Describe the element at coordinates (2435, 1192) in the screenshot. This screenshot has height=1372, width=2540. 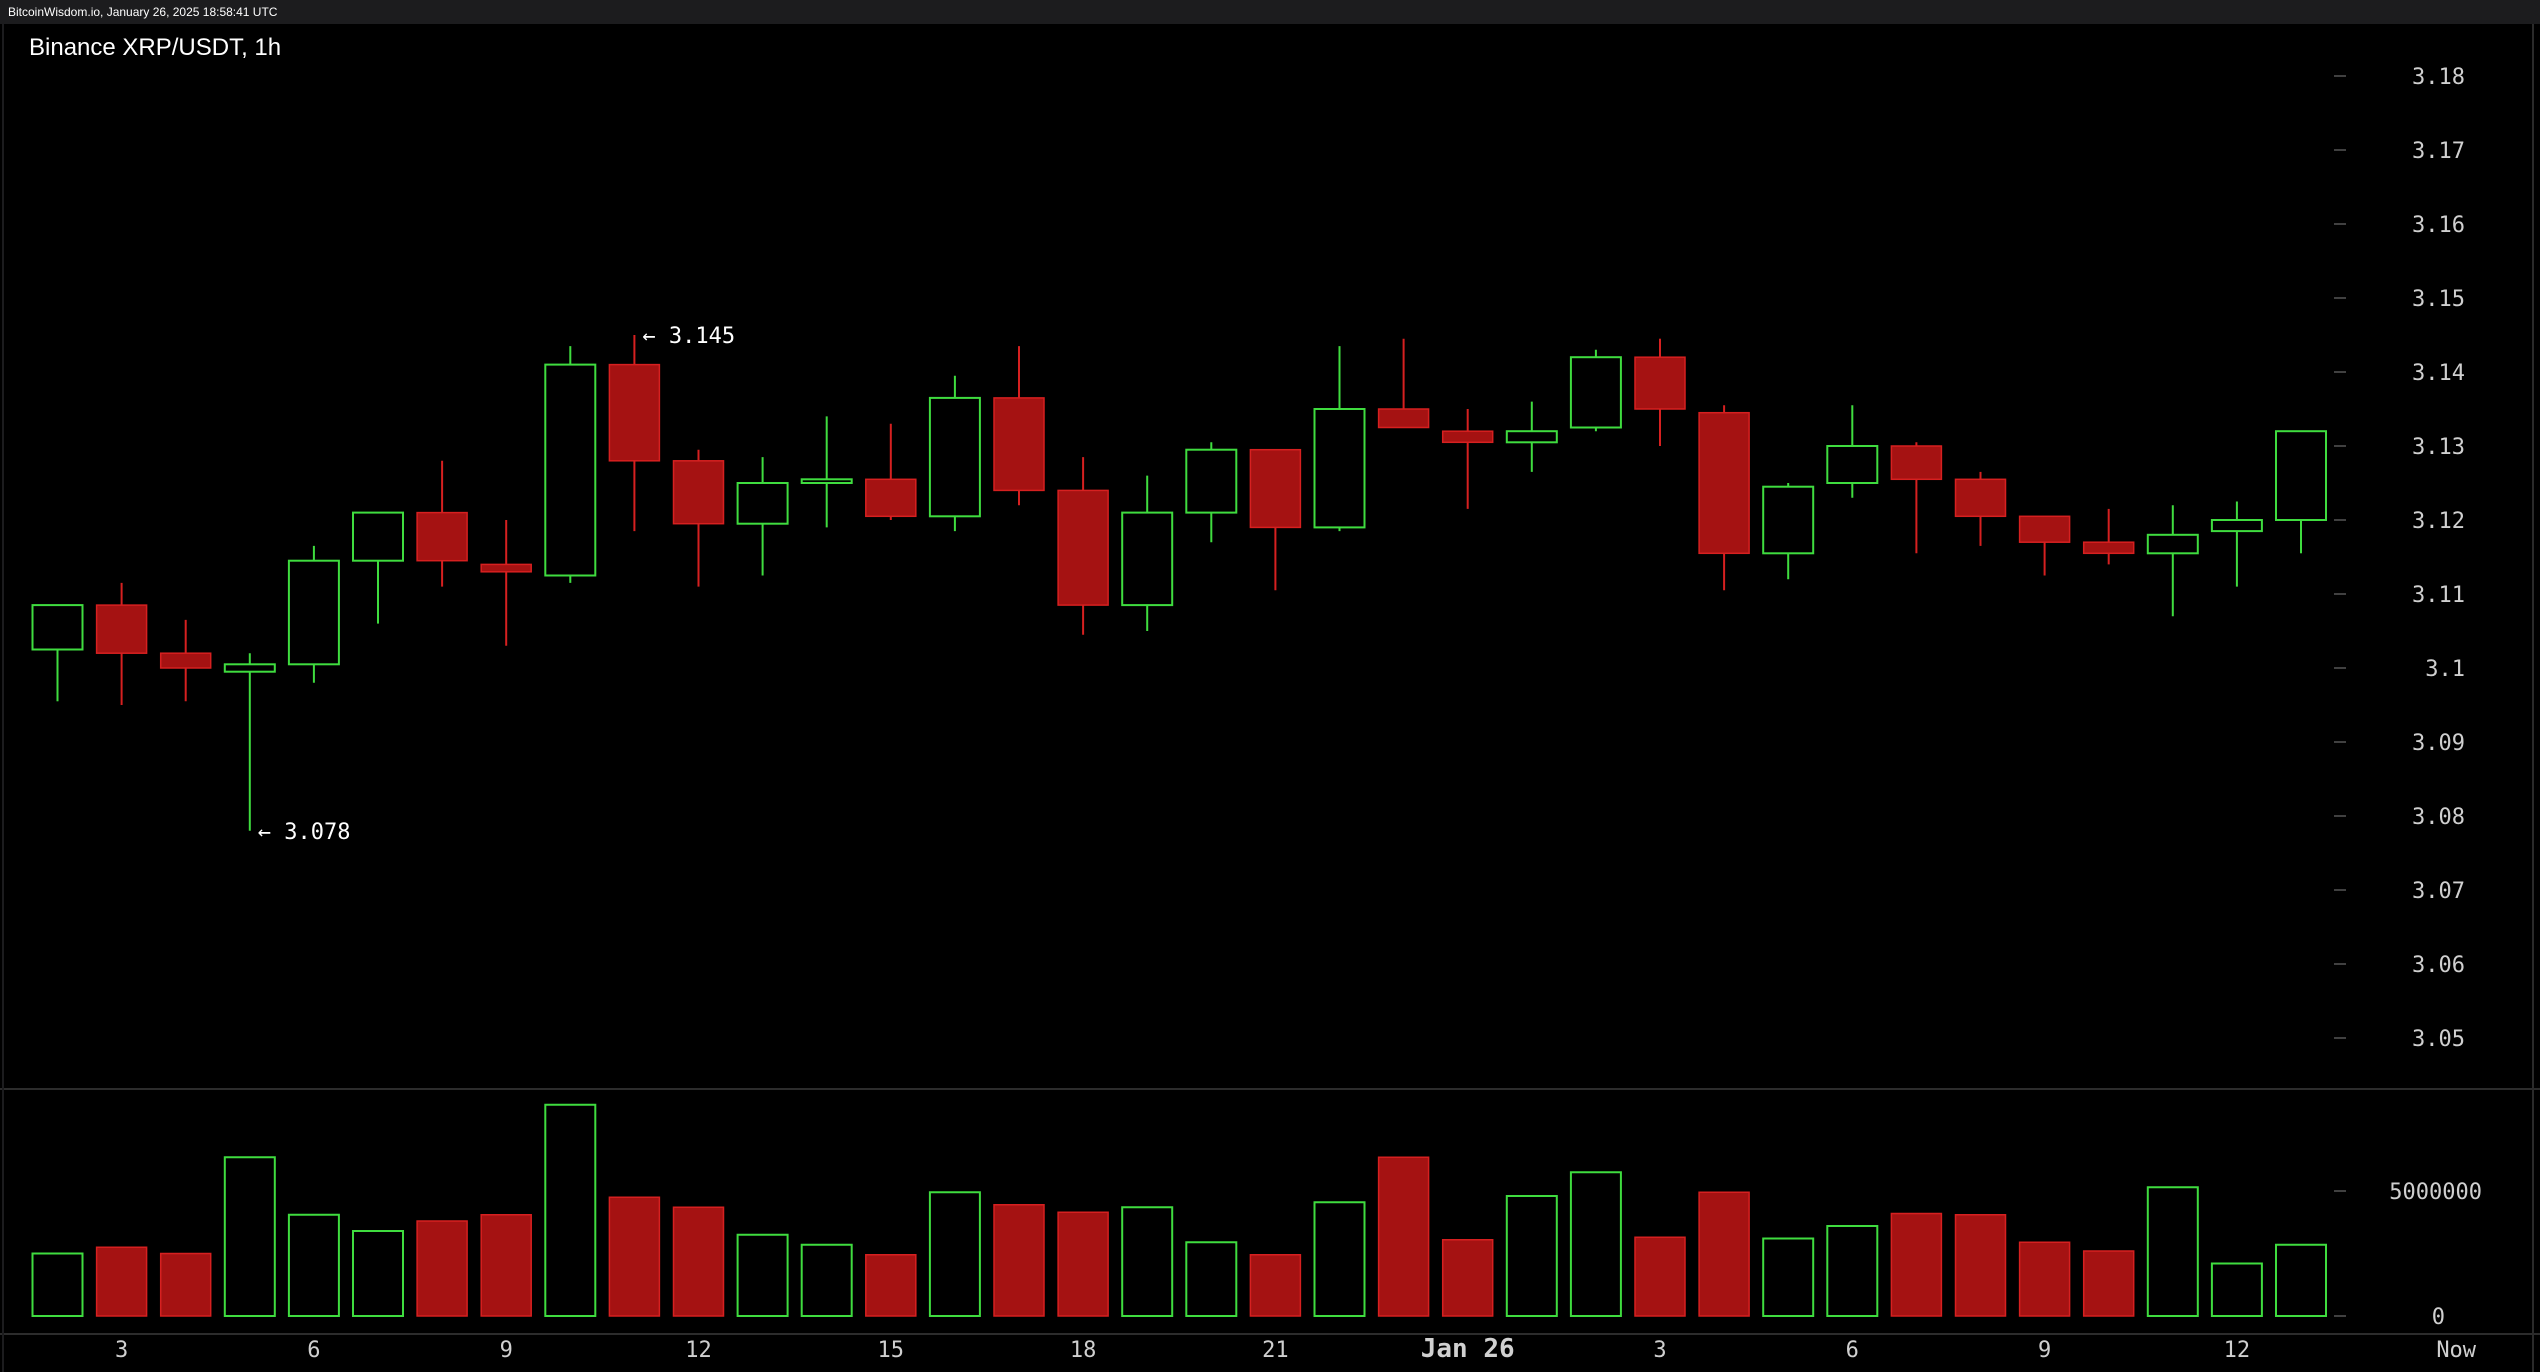
I see `volume-tick-label: 5000000` at that location.